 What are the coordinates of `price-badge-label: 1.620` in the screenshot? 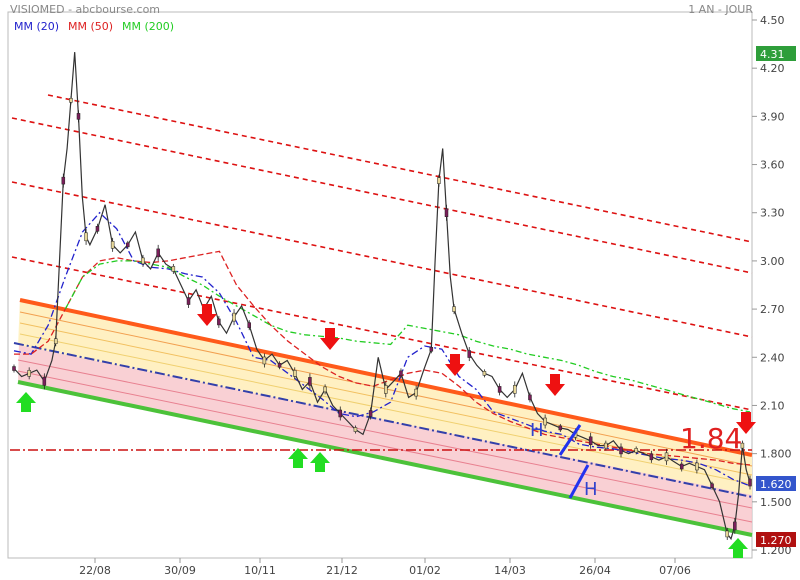 It's located at (776, 484).